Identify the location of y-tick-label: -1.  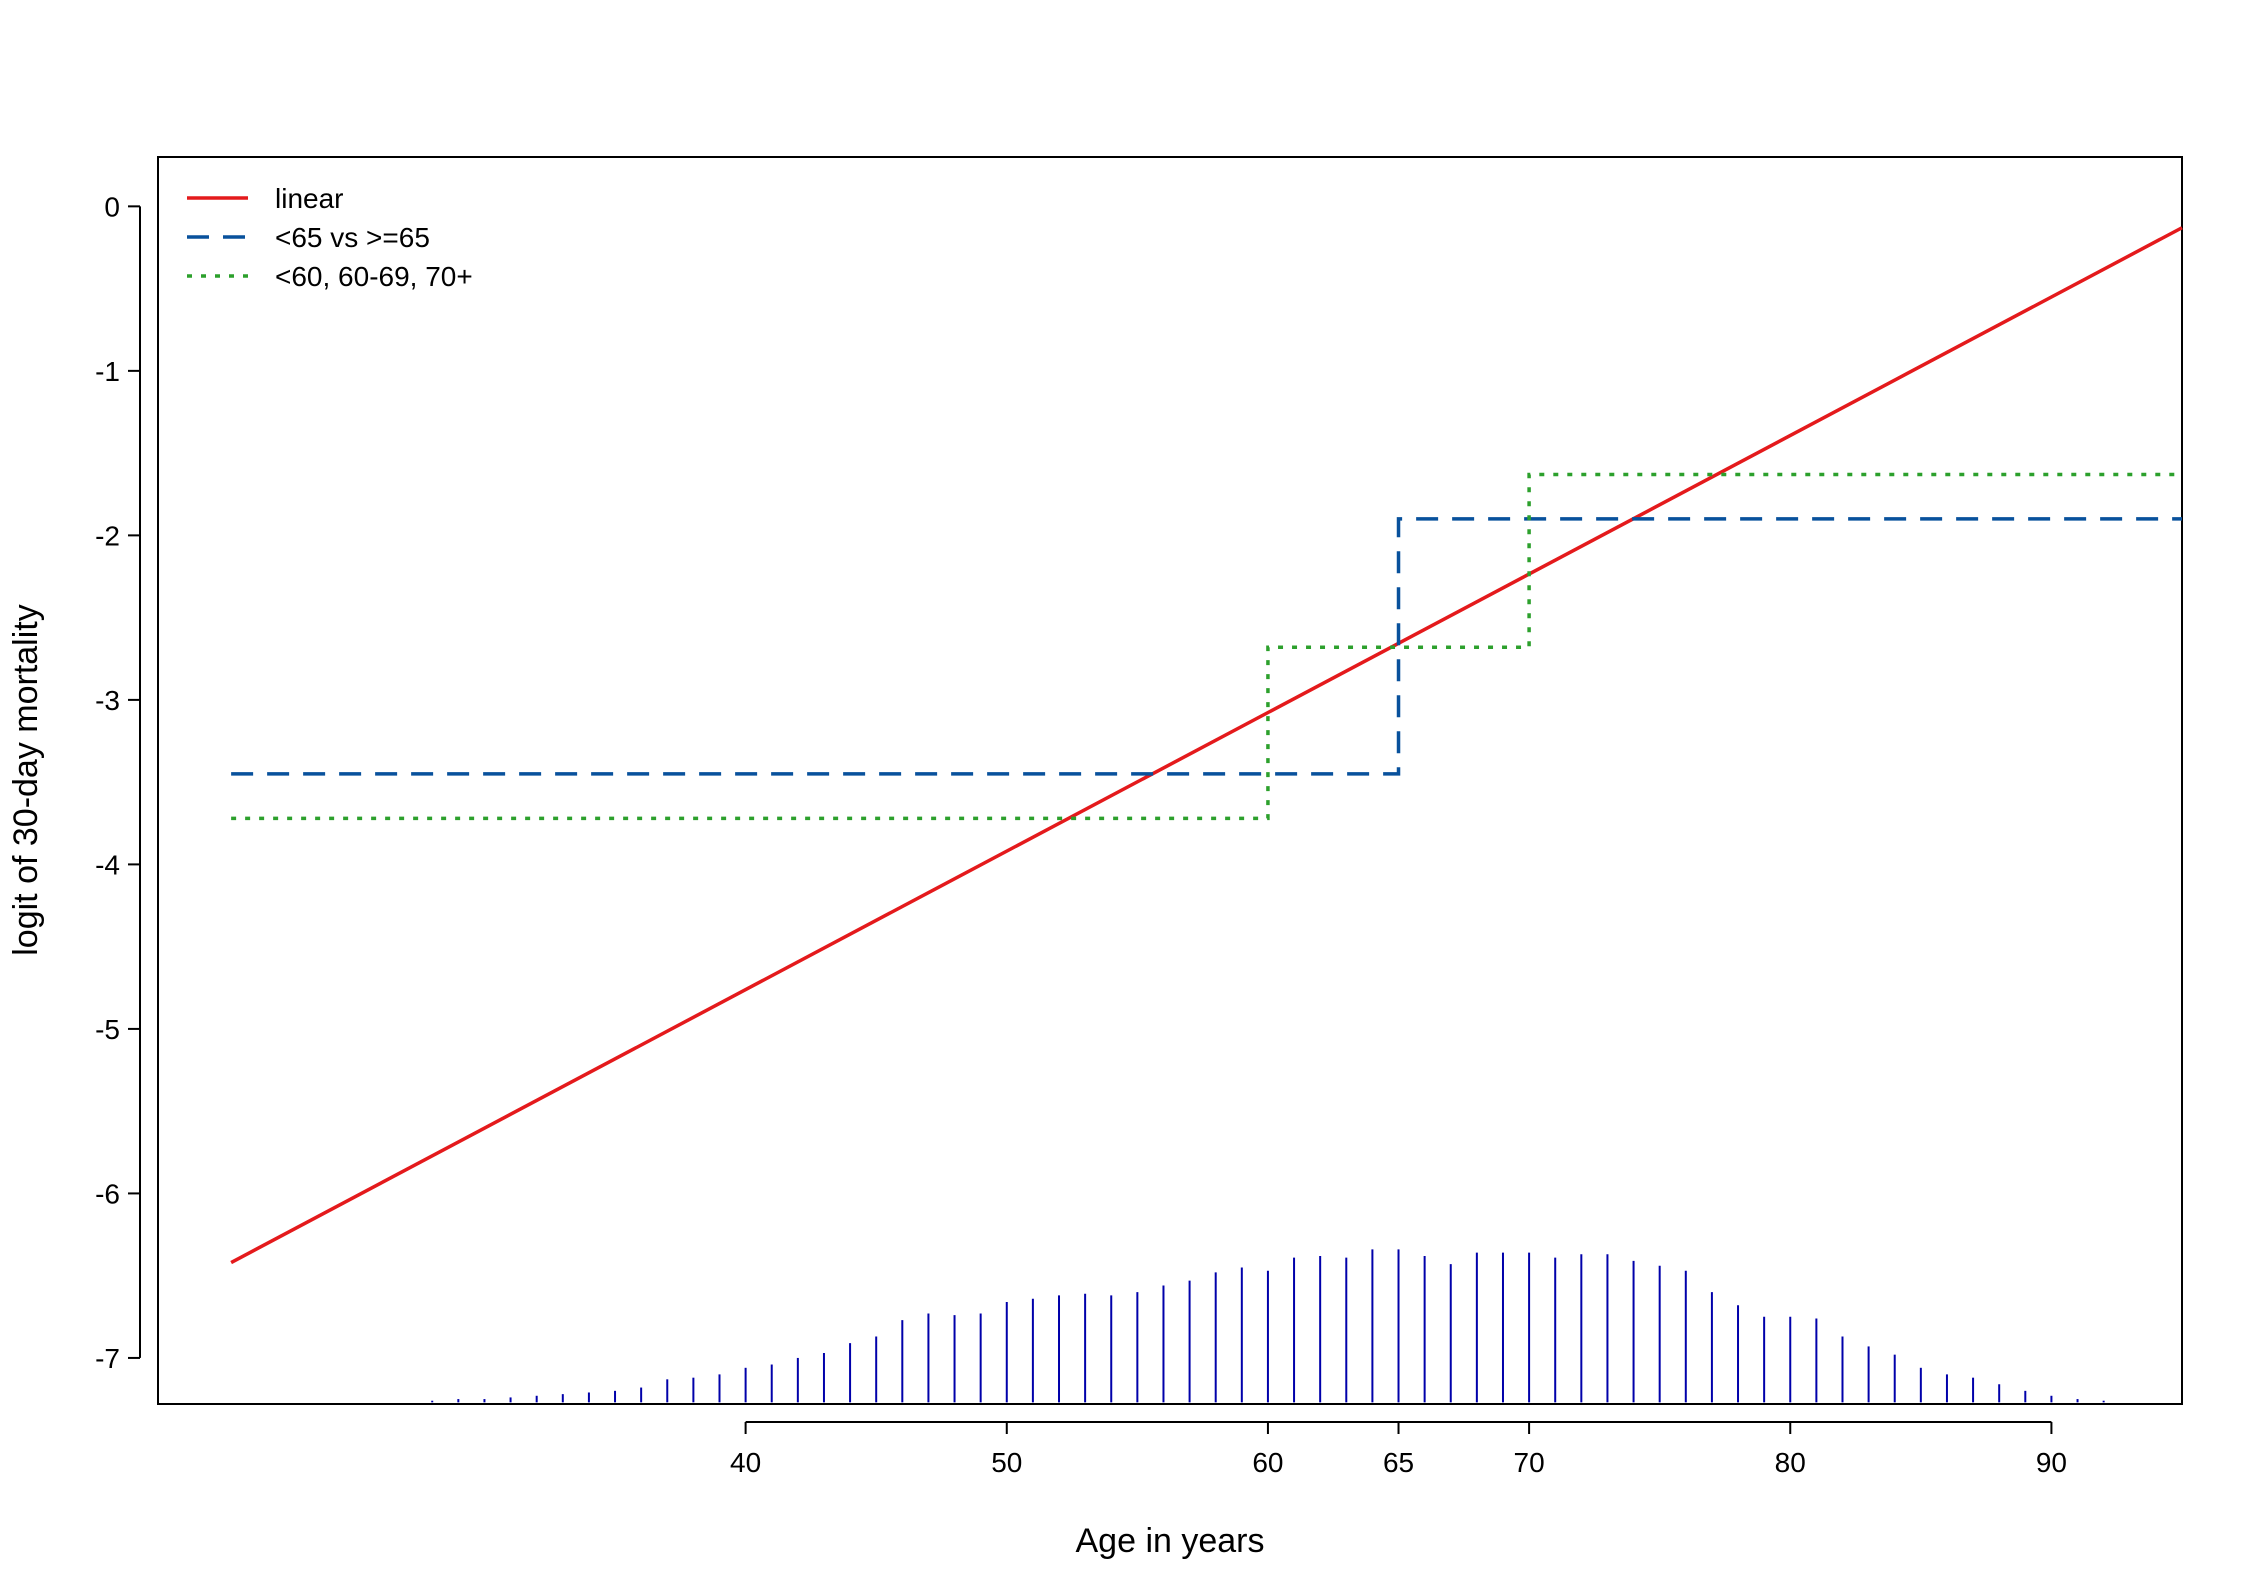
(107, 371).